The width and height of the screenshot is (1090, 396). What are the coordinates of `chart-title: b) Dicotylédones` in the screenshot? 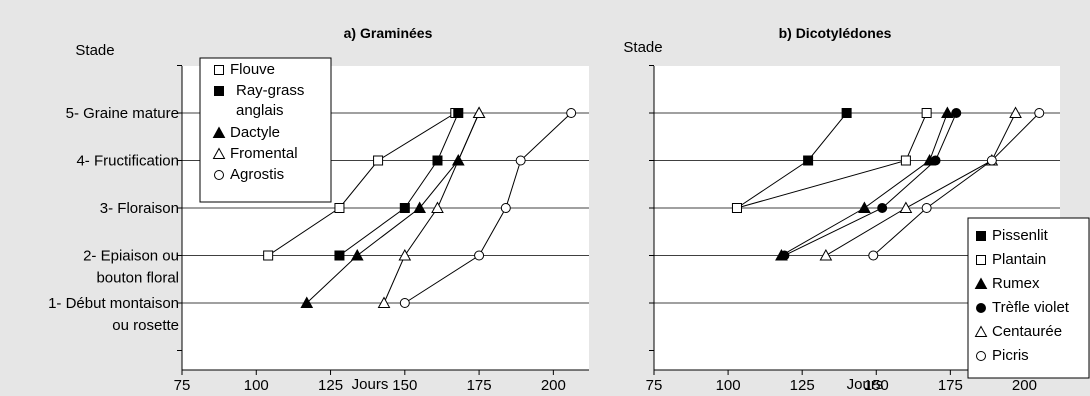 It's located at (835, 33).